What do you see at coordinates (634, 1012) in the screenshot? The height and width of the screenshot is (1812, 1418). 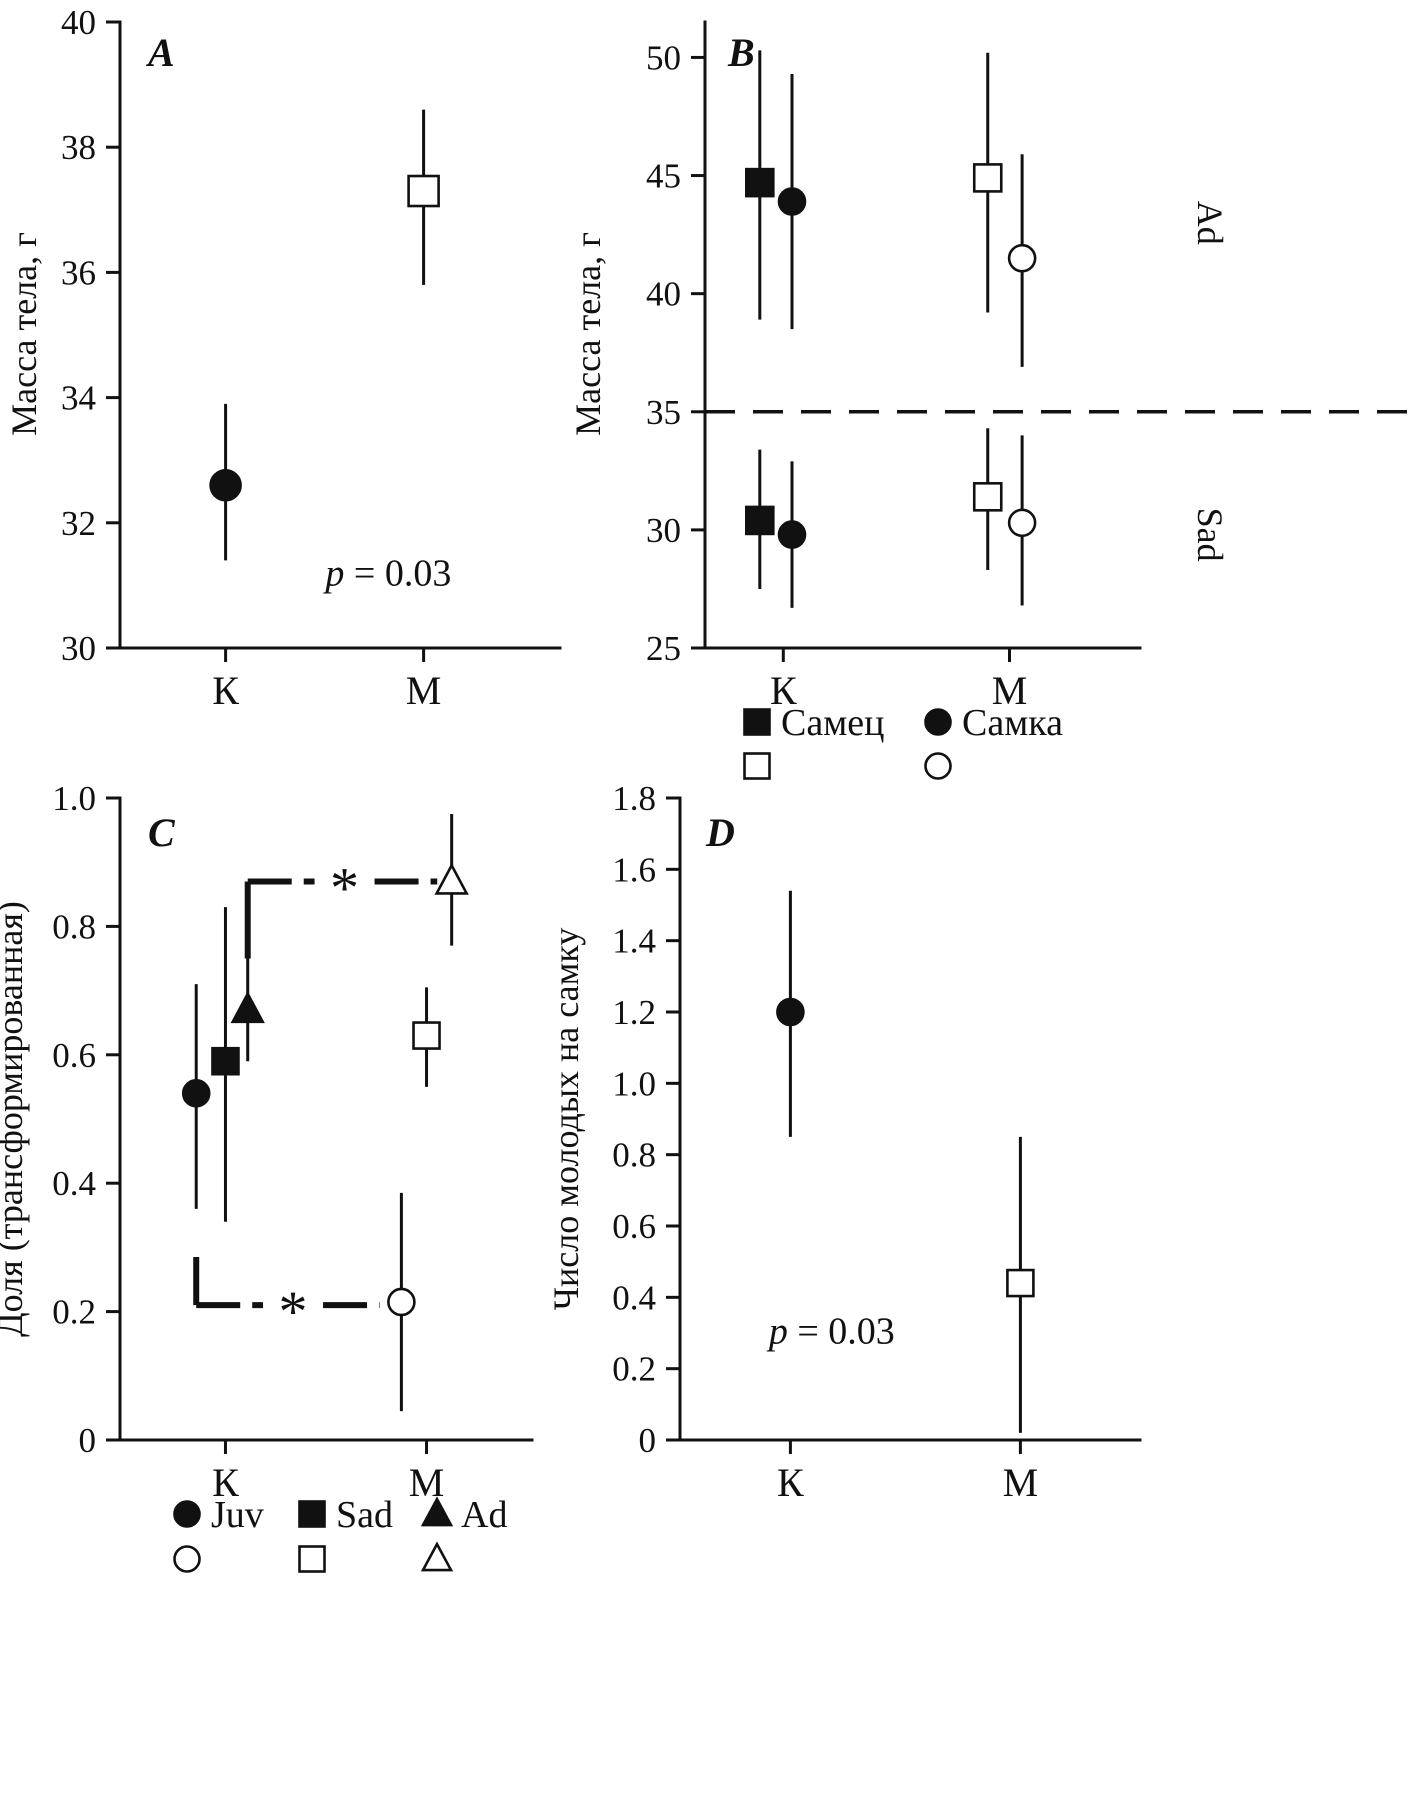 I see `y-tick-label: 1.2` at bounding box center [634, 1012].